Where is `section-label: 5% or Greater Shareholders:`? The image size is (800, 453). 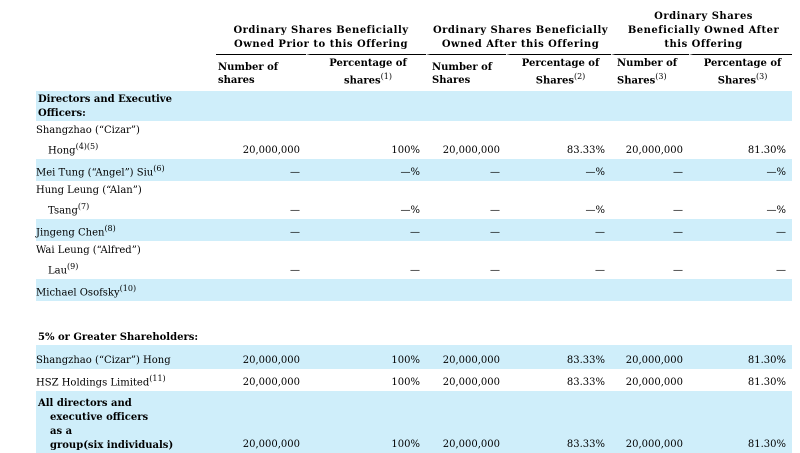 section-label: 5% or Greater Shareholders: is located at coordinates (118, 337).